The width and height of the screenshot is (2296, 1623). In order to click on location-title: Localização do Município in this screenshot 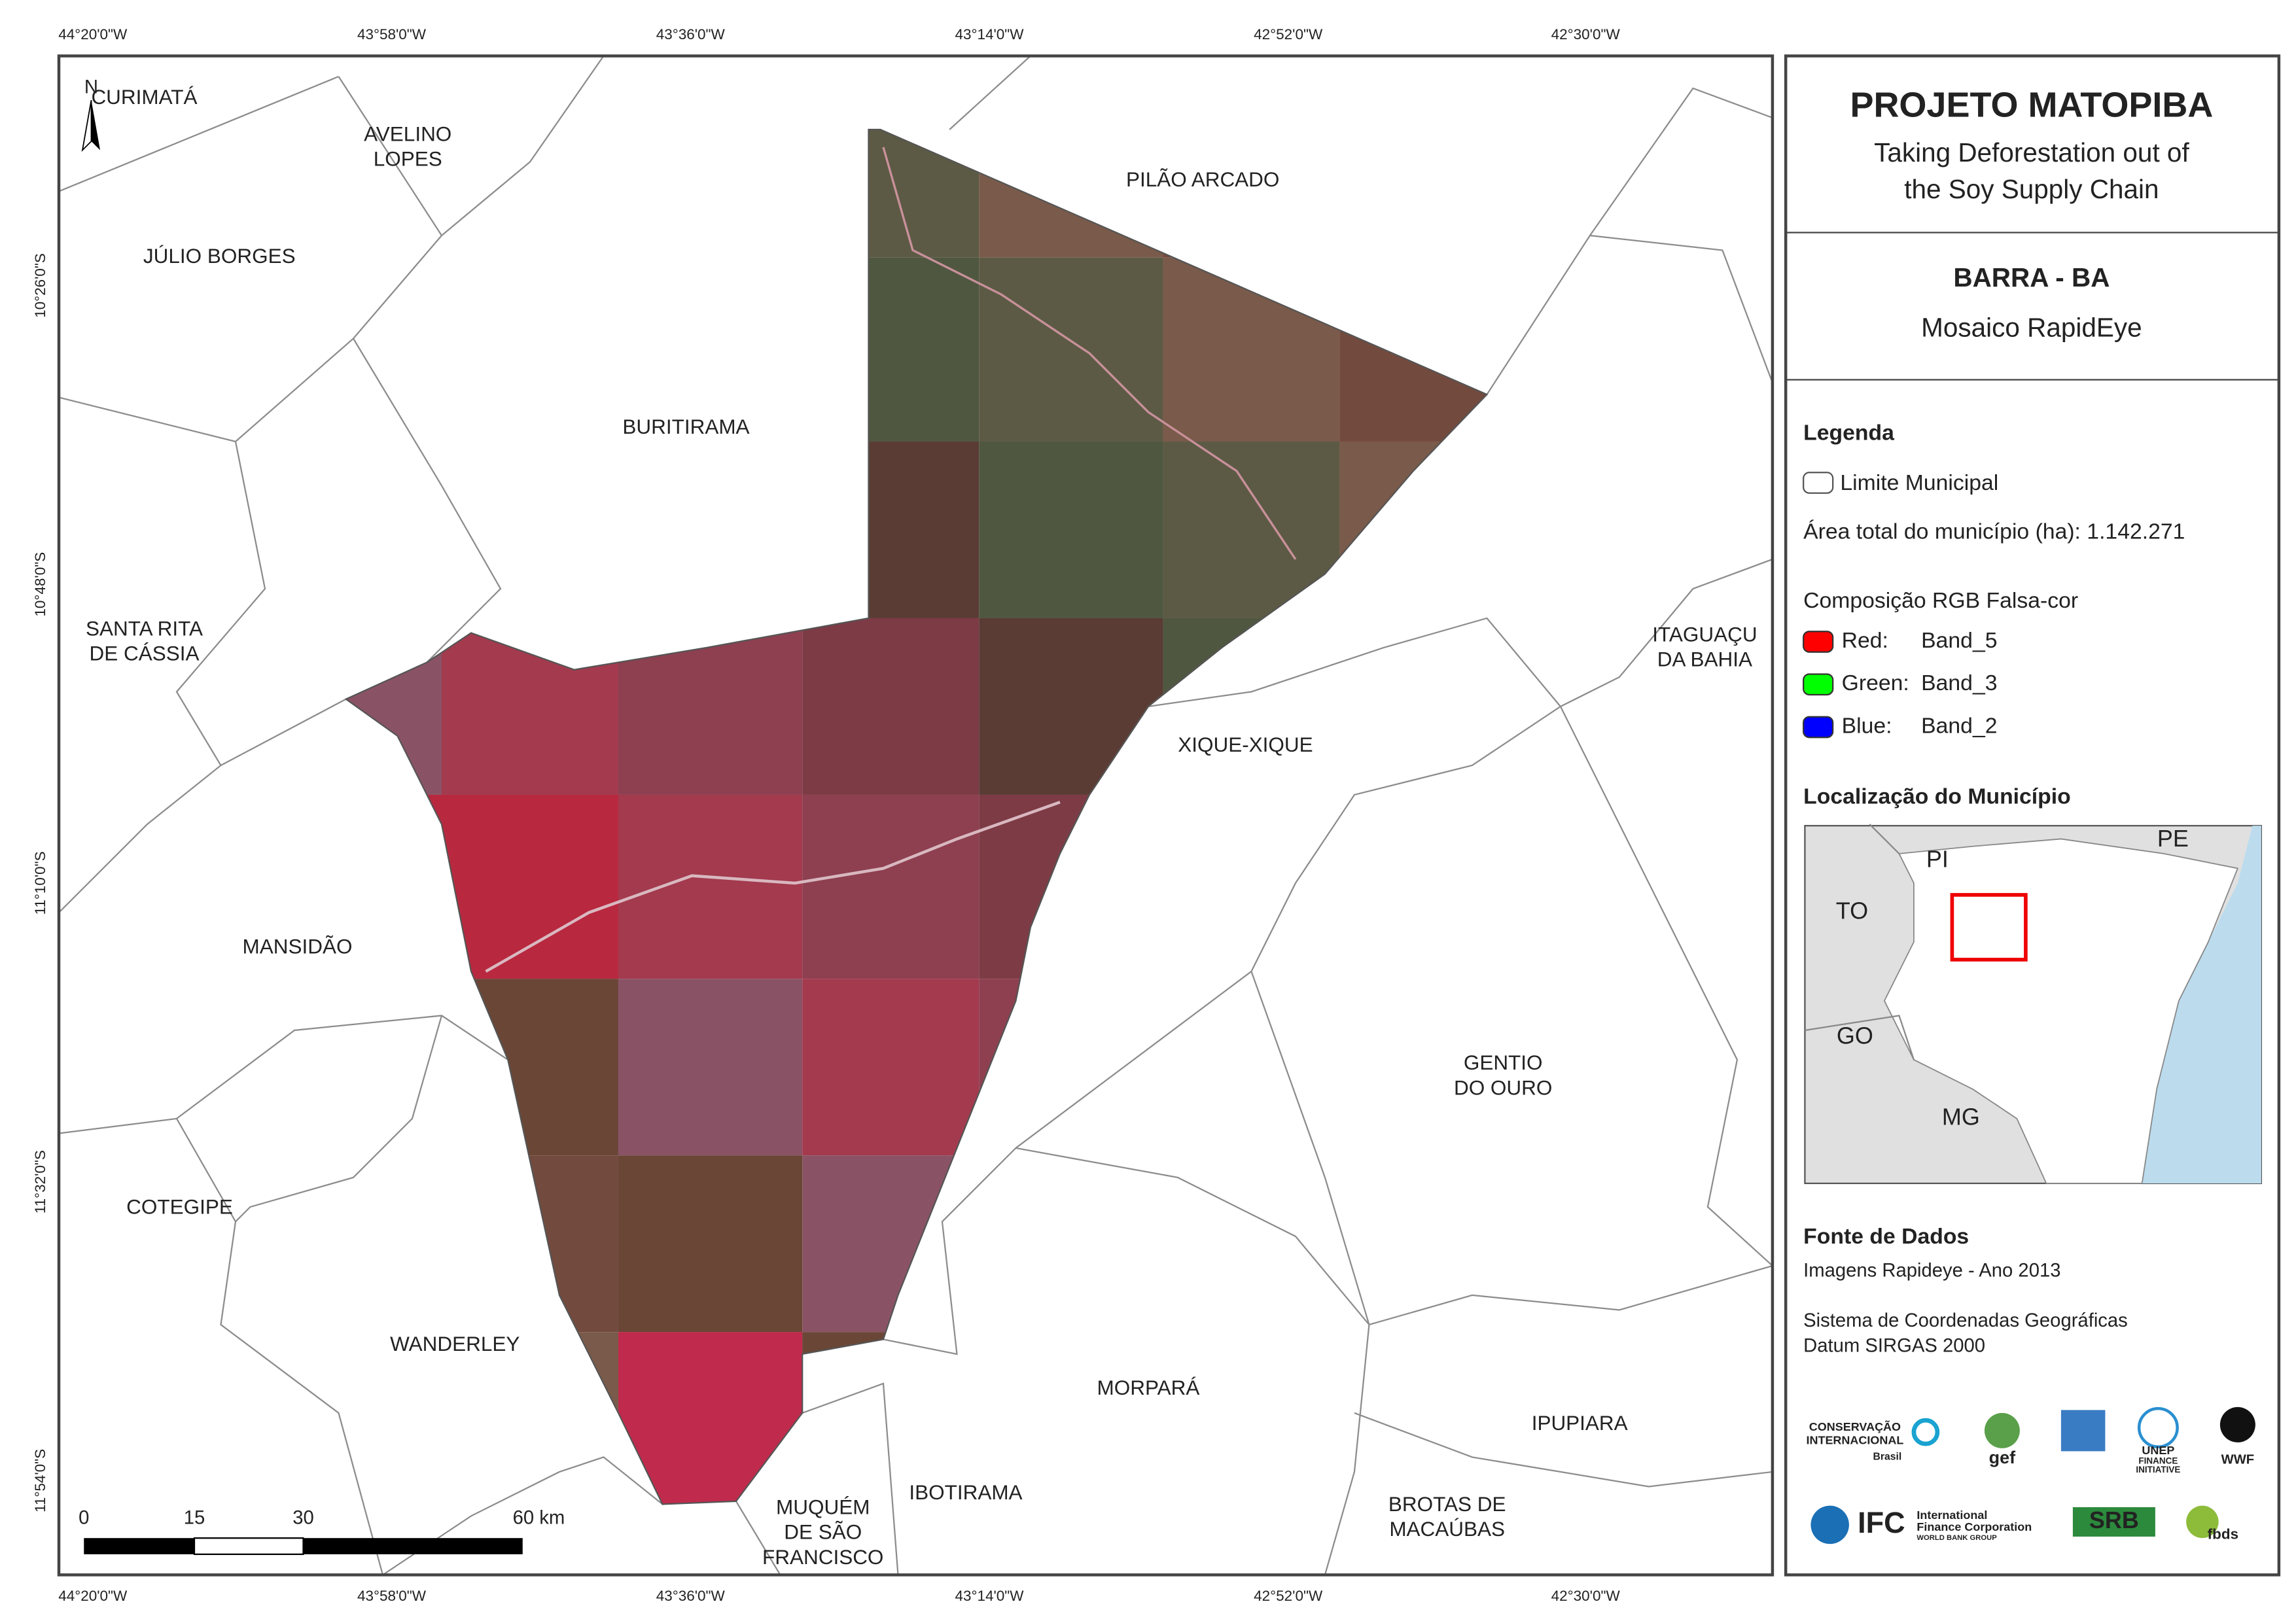, I will do `click(1937, 796)`.